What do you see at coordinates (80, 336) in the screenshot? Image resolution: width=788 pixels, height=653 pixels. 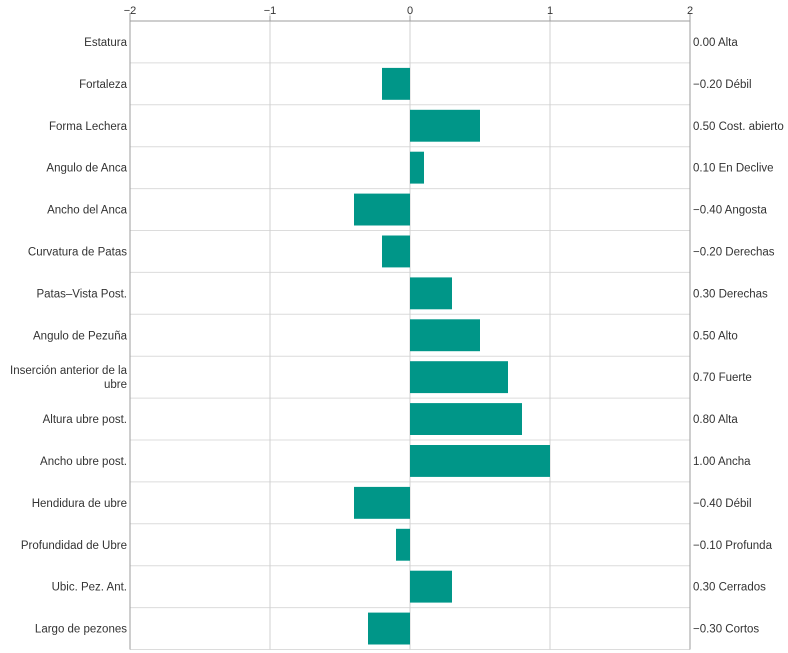 I see `category-label: Angulo de Pezuña` at bounding box center [80, 336].